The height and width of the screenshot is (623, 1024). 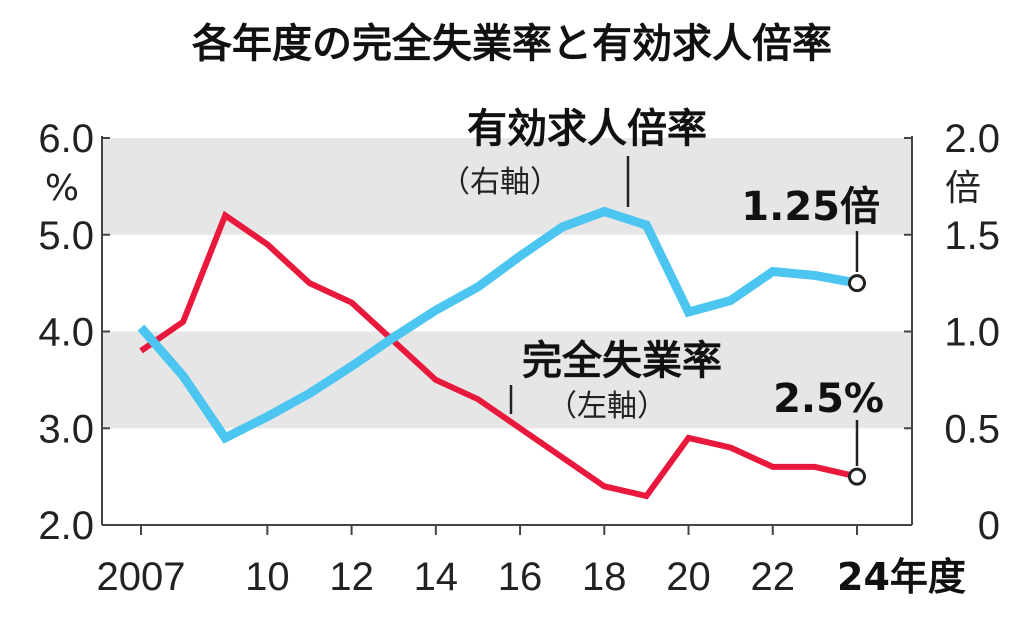 I want to click on x-tick-label: 10, so click(x=267, y=577).